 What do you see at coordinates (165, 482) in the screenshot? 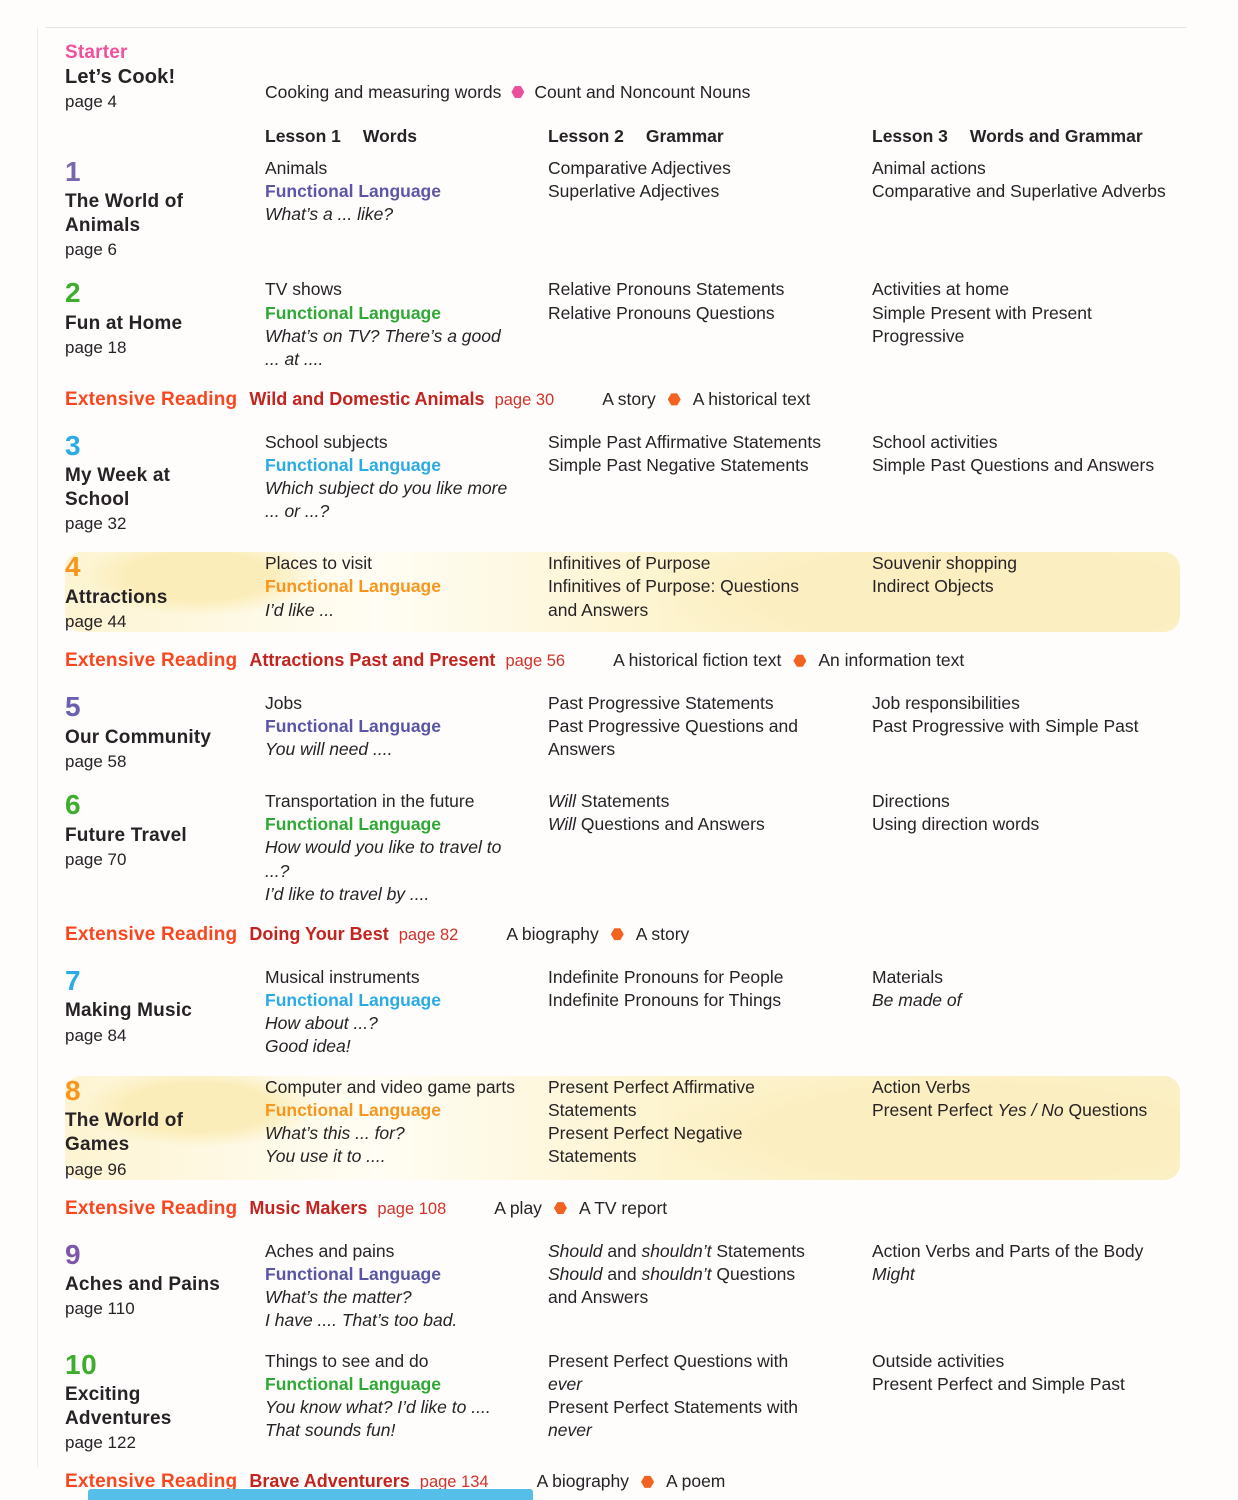
I see `unit-info-cell: 3 My Week at School page 32` at bounding box center [165, 482].